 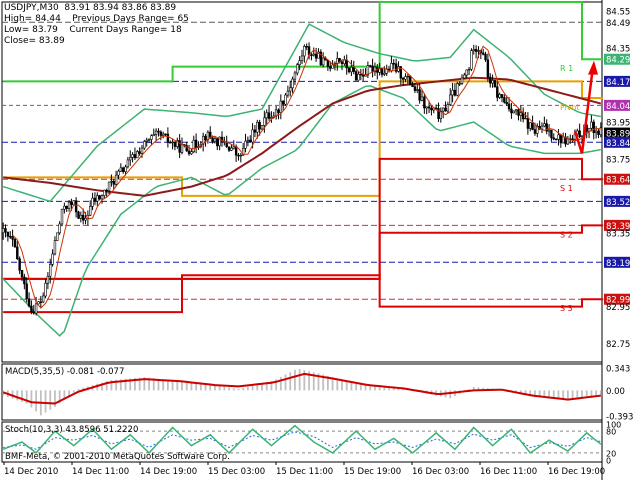 I want to click on price-axis-label: 82.75, so click(x=618, y=345).